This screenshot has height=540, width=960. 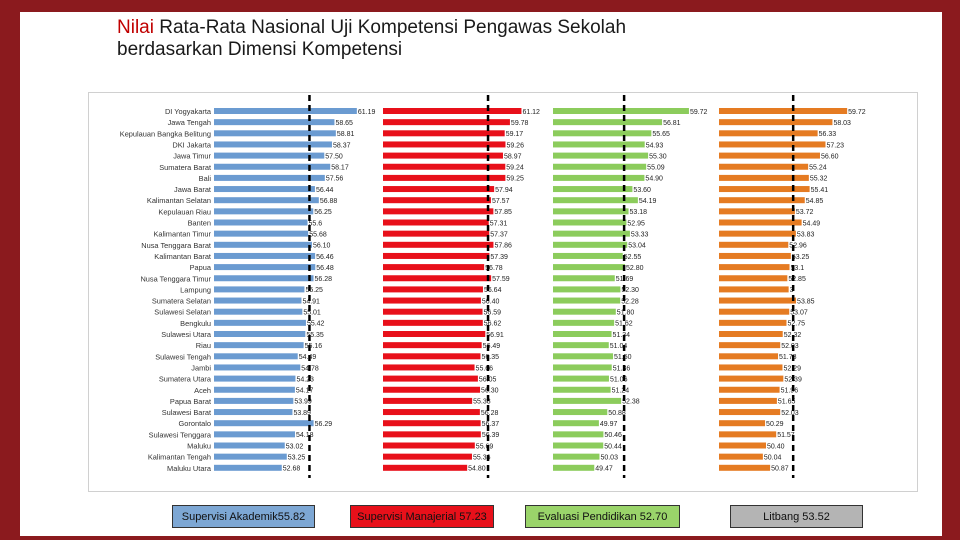 I want to click on data-label: 54.80, so click(x=477, y=469).